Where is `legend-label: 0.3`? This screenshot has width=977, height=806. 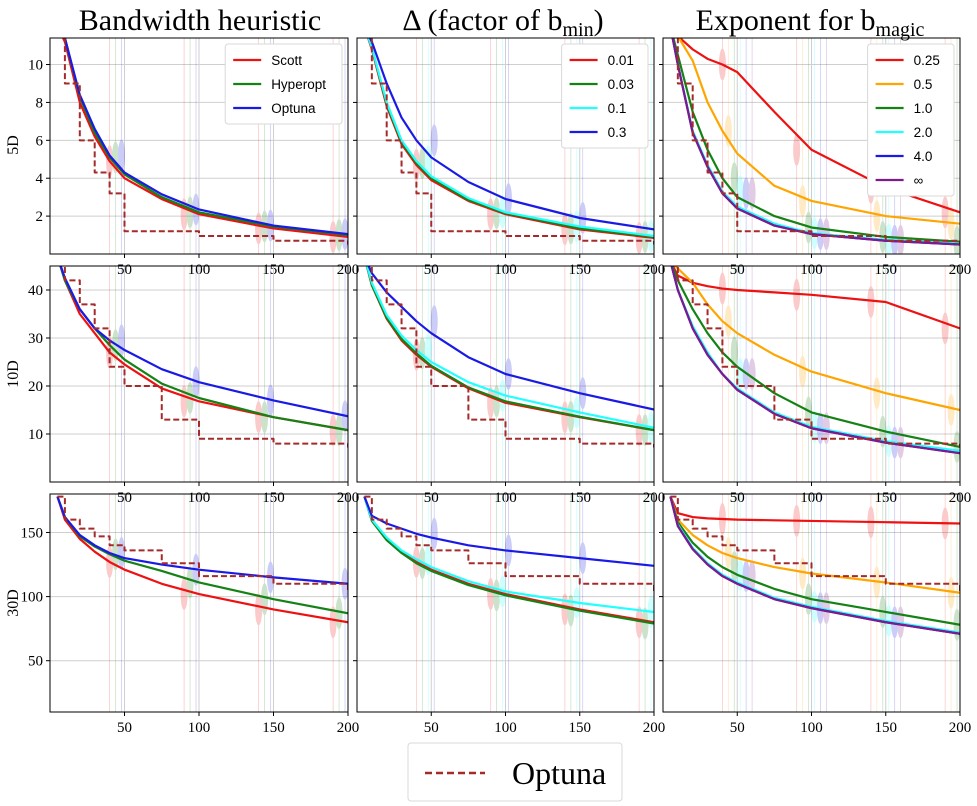 legend-label: 0.3 is located at coordinates (617, 132).